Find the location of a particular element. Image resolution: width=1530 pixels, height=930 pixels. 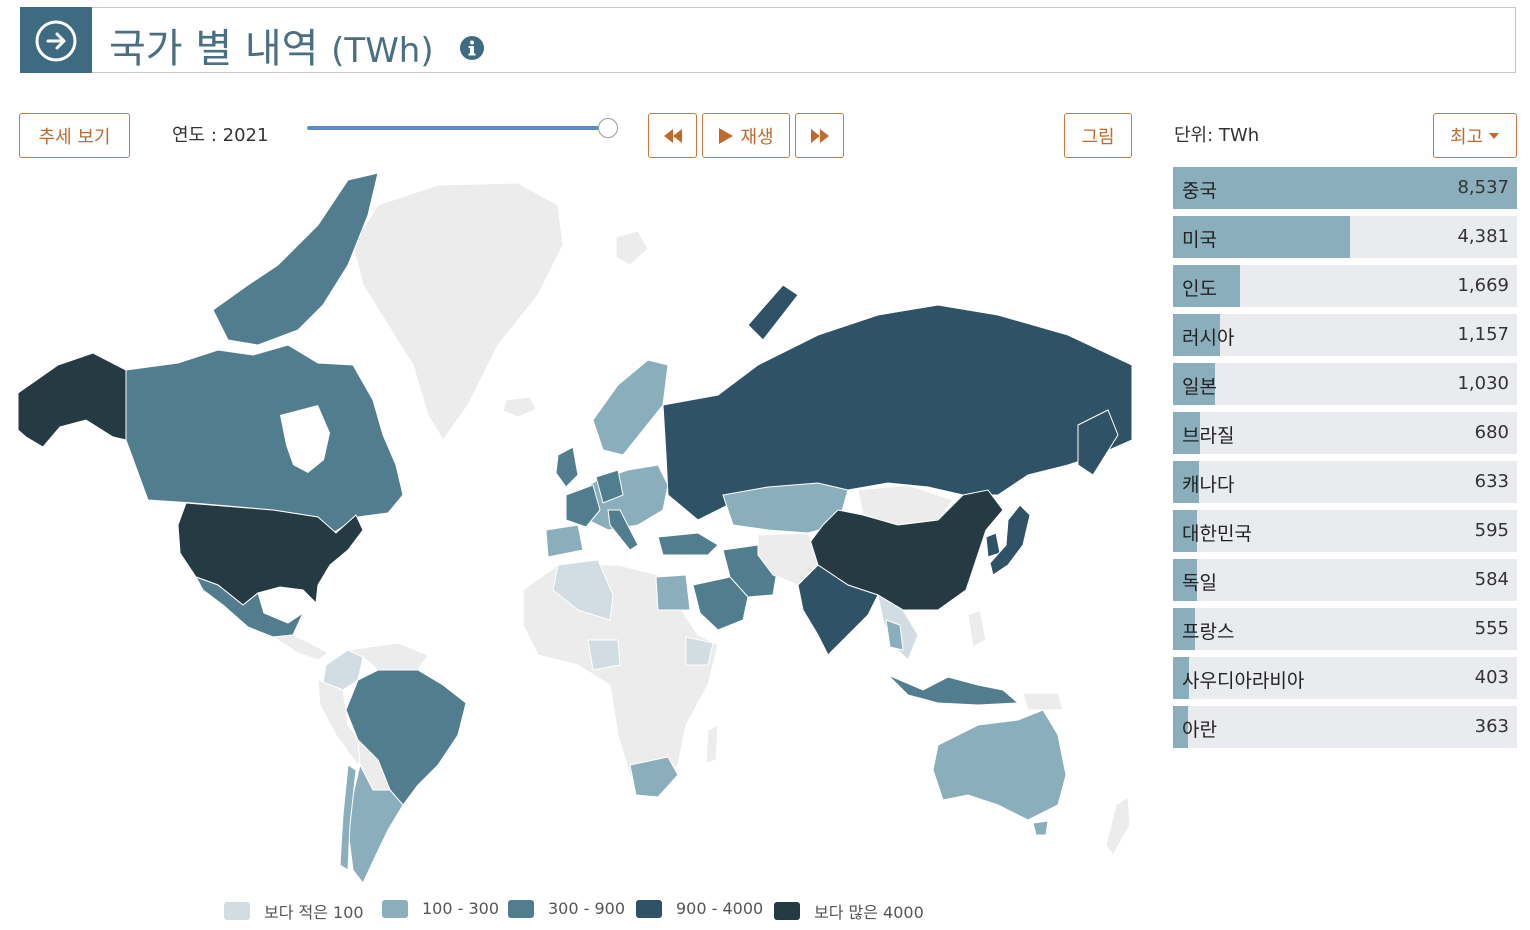

map-country-canada is located at coordinates (264, 439).